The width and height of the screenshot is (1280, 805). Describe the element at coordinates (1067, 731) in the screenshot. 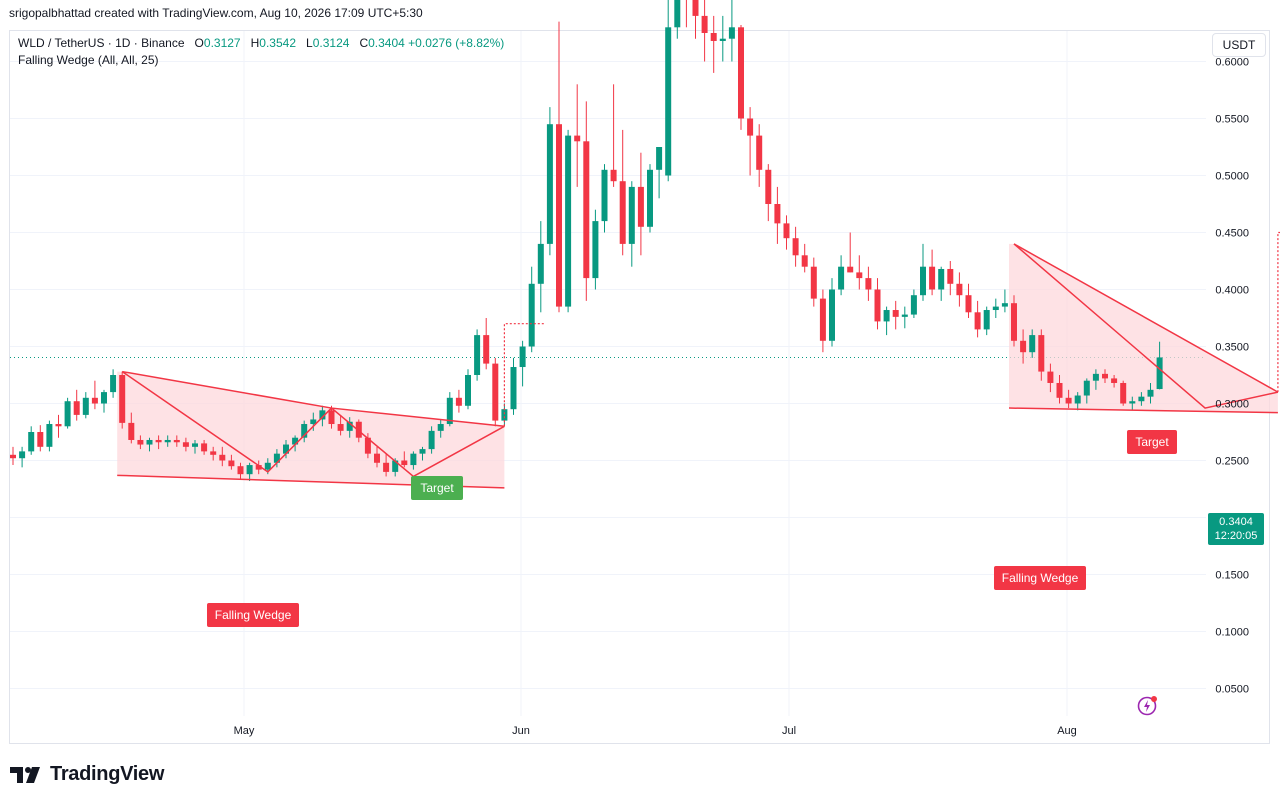

I see `x-tick-label: Aug` at that location.